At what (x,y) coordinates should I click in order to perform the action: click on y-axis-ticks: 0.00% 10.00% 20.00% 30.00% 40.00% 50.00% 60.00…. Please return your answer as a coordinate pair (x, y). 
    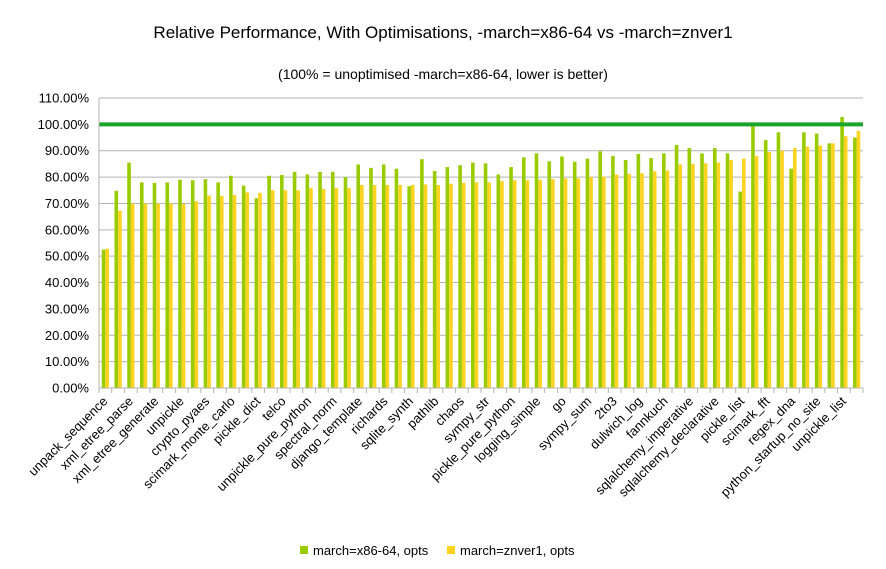
    Looking at the image, I should click on (64, 243).